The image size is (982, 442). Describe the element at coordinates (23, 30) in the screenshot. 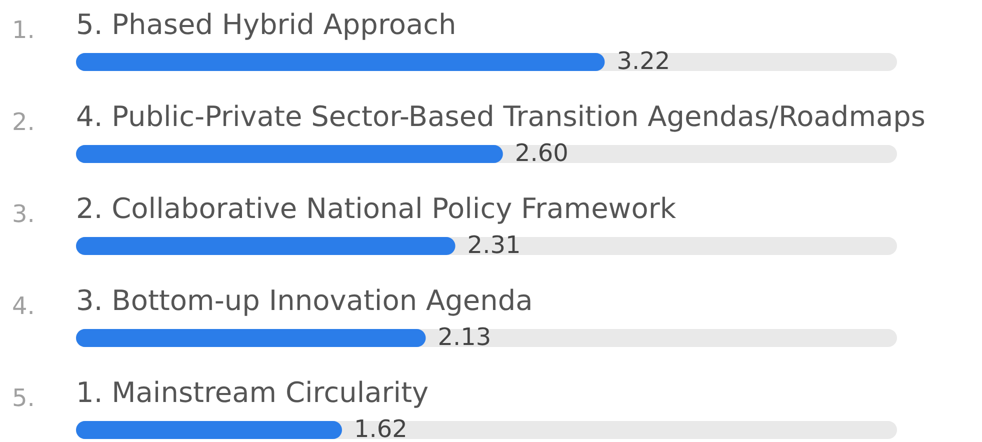

I see `text: 1.` at that location.